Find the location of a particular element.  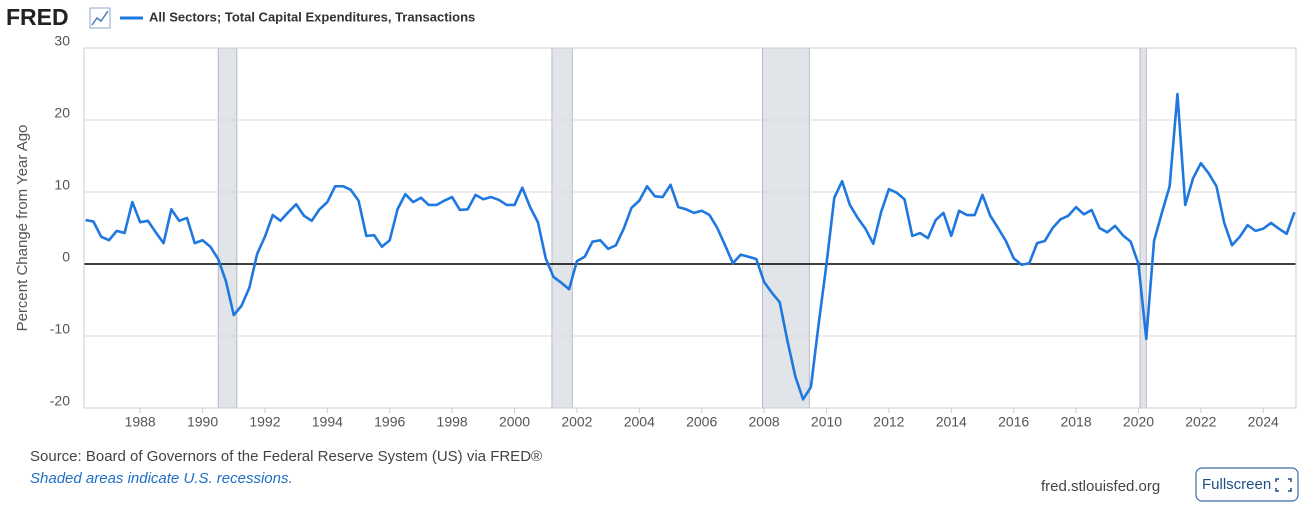

x-tick-label: 2000 is located at coordinates (514, 422).